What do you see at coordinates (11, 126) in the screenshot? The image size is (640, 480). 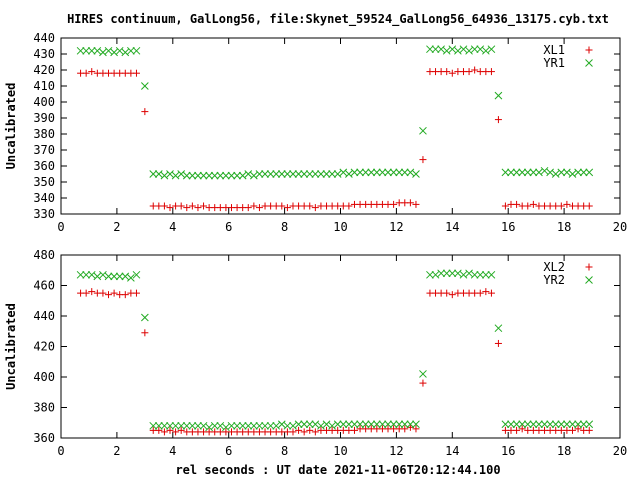 I see `y-axis-label: Uncalibrated` at bounding box center [11, 126].